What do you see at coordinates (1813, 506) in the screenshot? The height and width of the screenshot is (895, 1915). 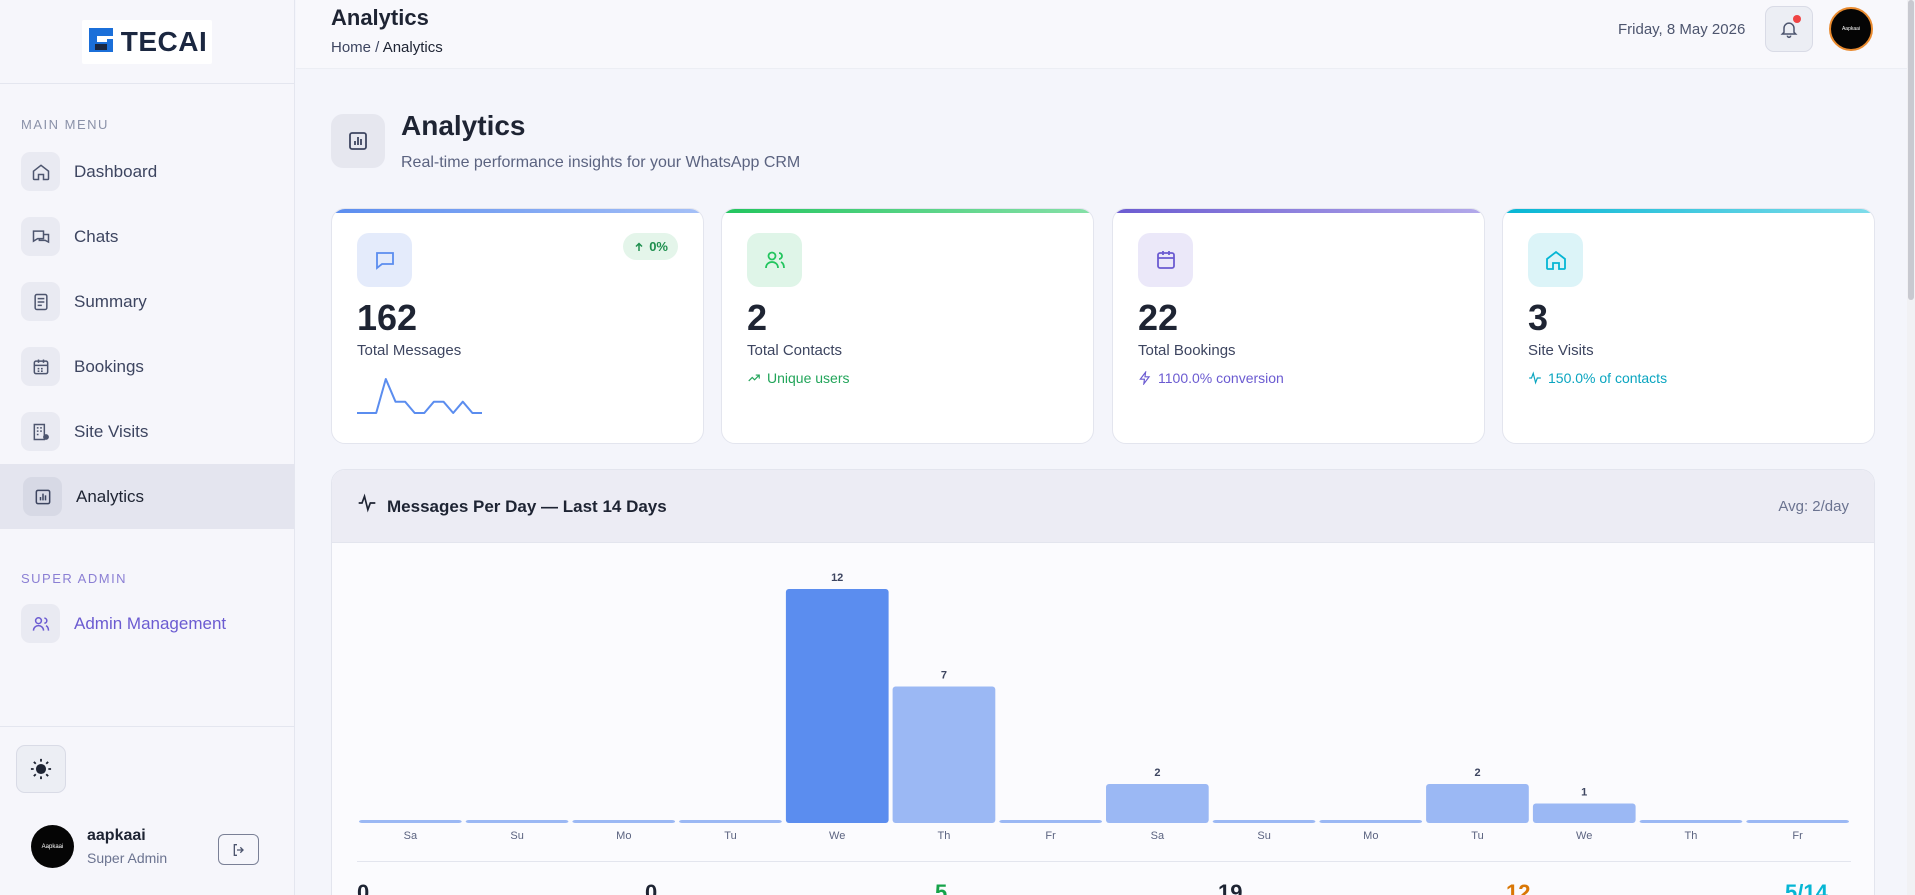 I see `chart-average: Avg: 2/day` at bounding box center [1813, 506].